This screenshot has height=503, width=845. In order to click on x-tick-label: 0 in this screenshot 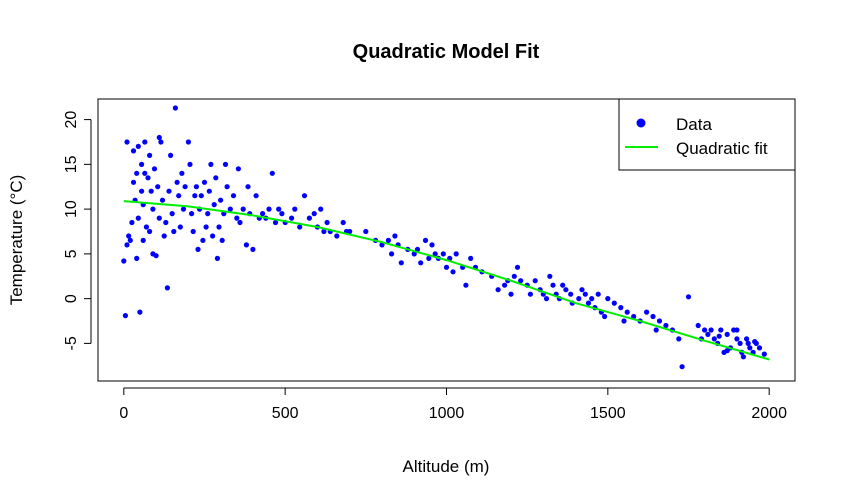, I will do `click(123, 413)`.